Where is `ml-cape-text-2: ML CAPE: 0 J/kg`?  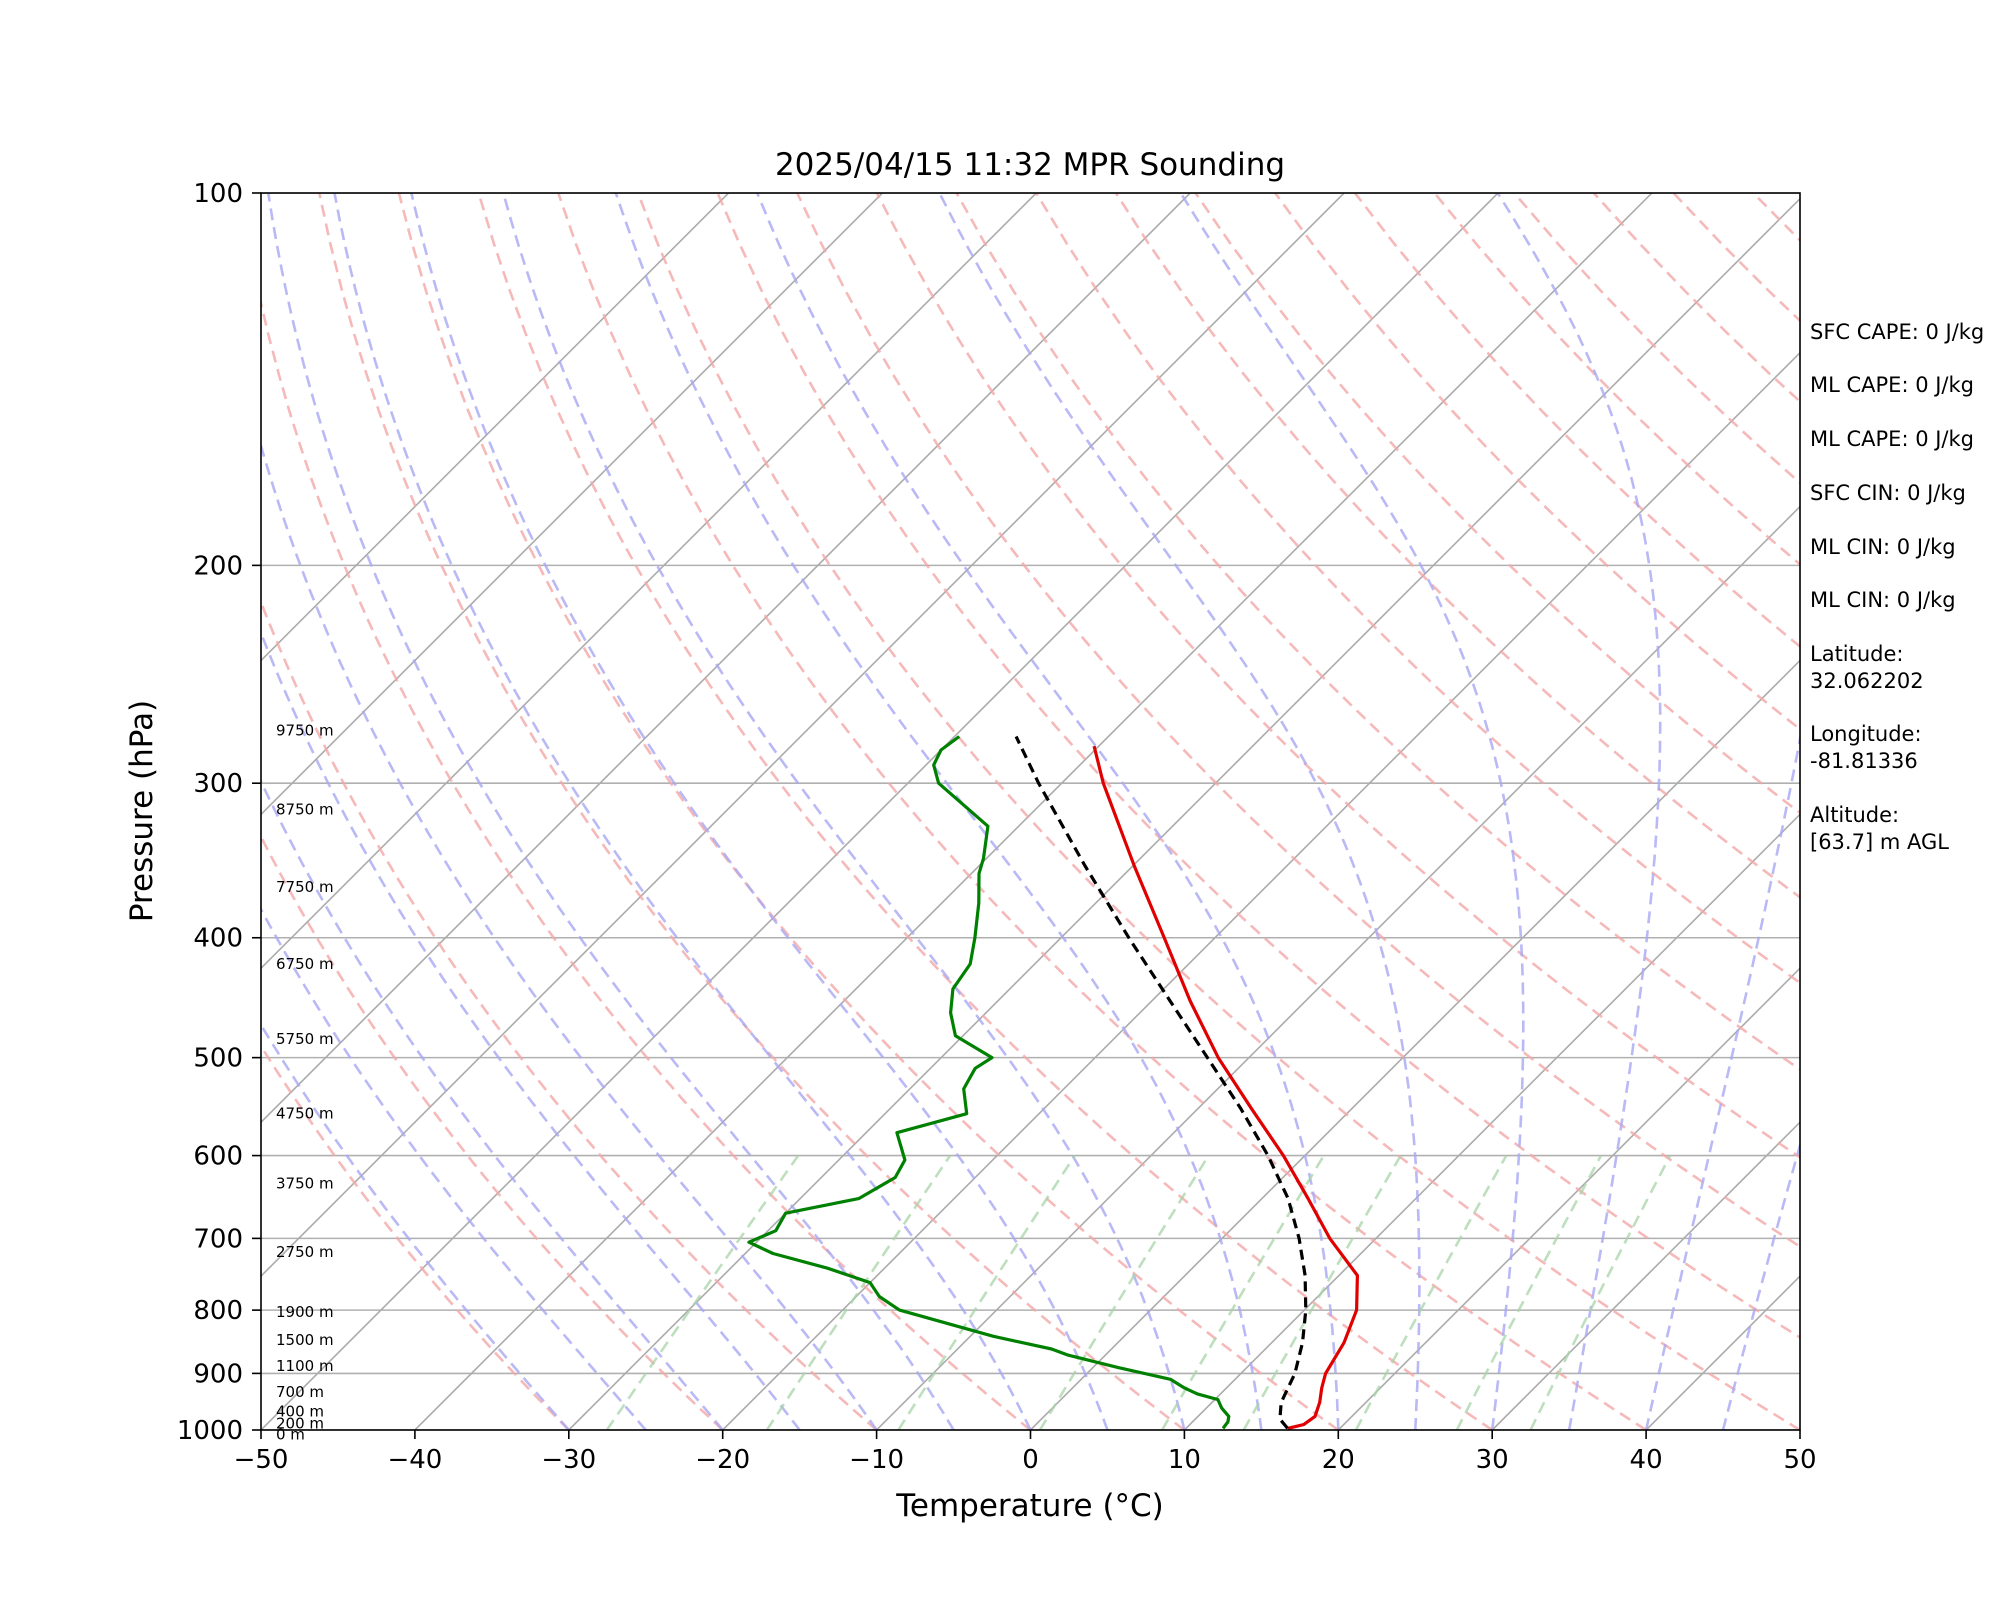 ml-cape-text-2: ML CAPE: 0 J/kg is located at coordinates (1892, 439).